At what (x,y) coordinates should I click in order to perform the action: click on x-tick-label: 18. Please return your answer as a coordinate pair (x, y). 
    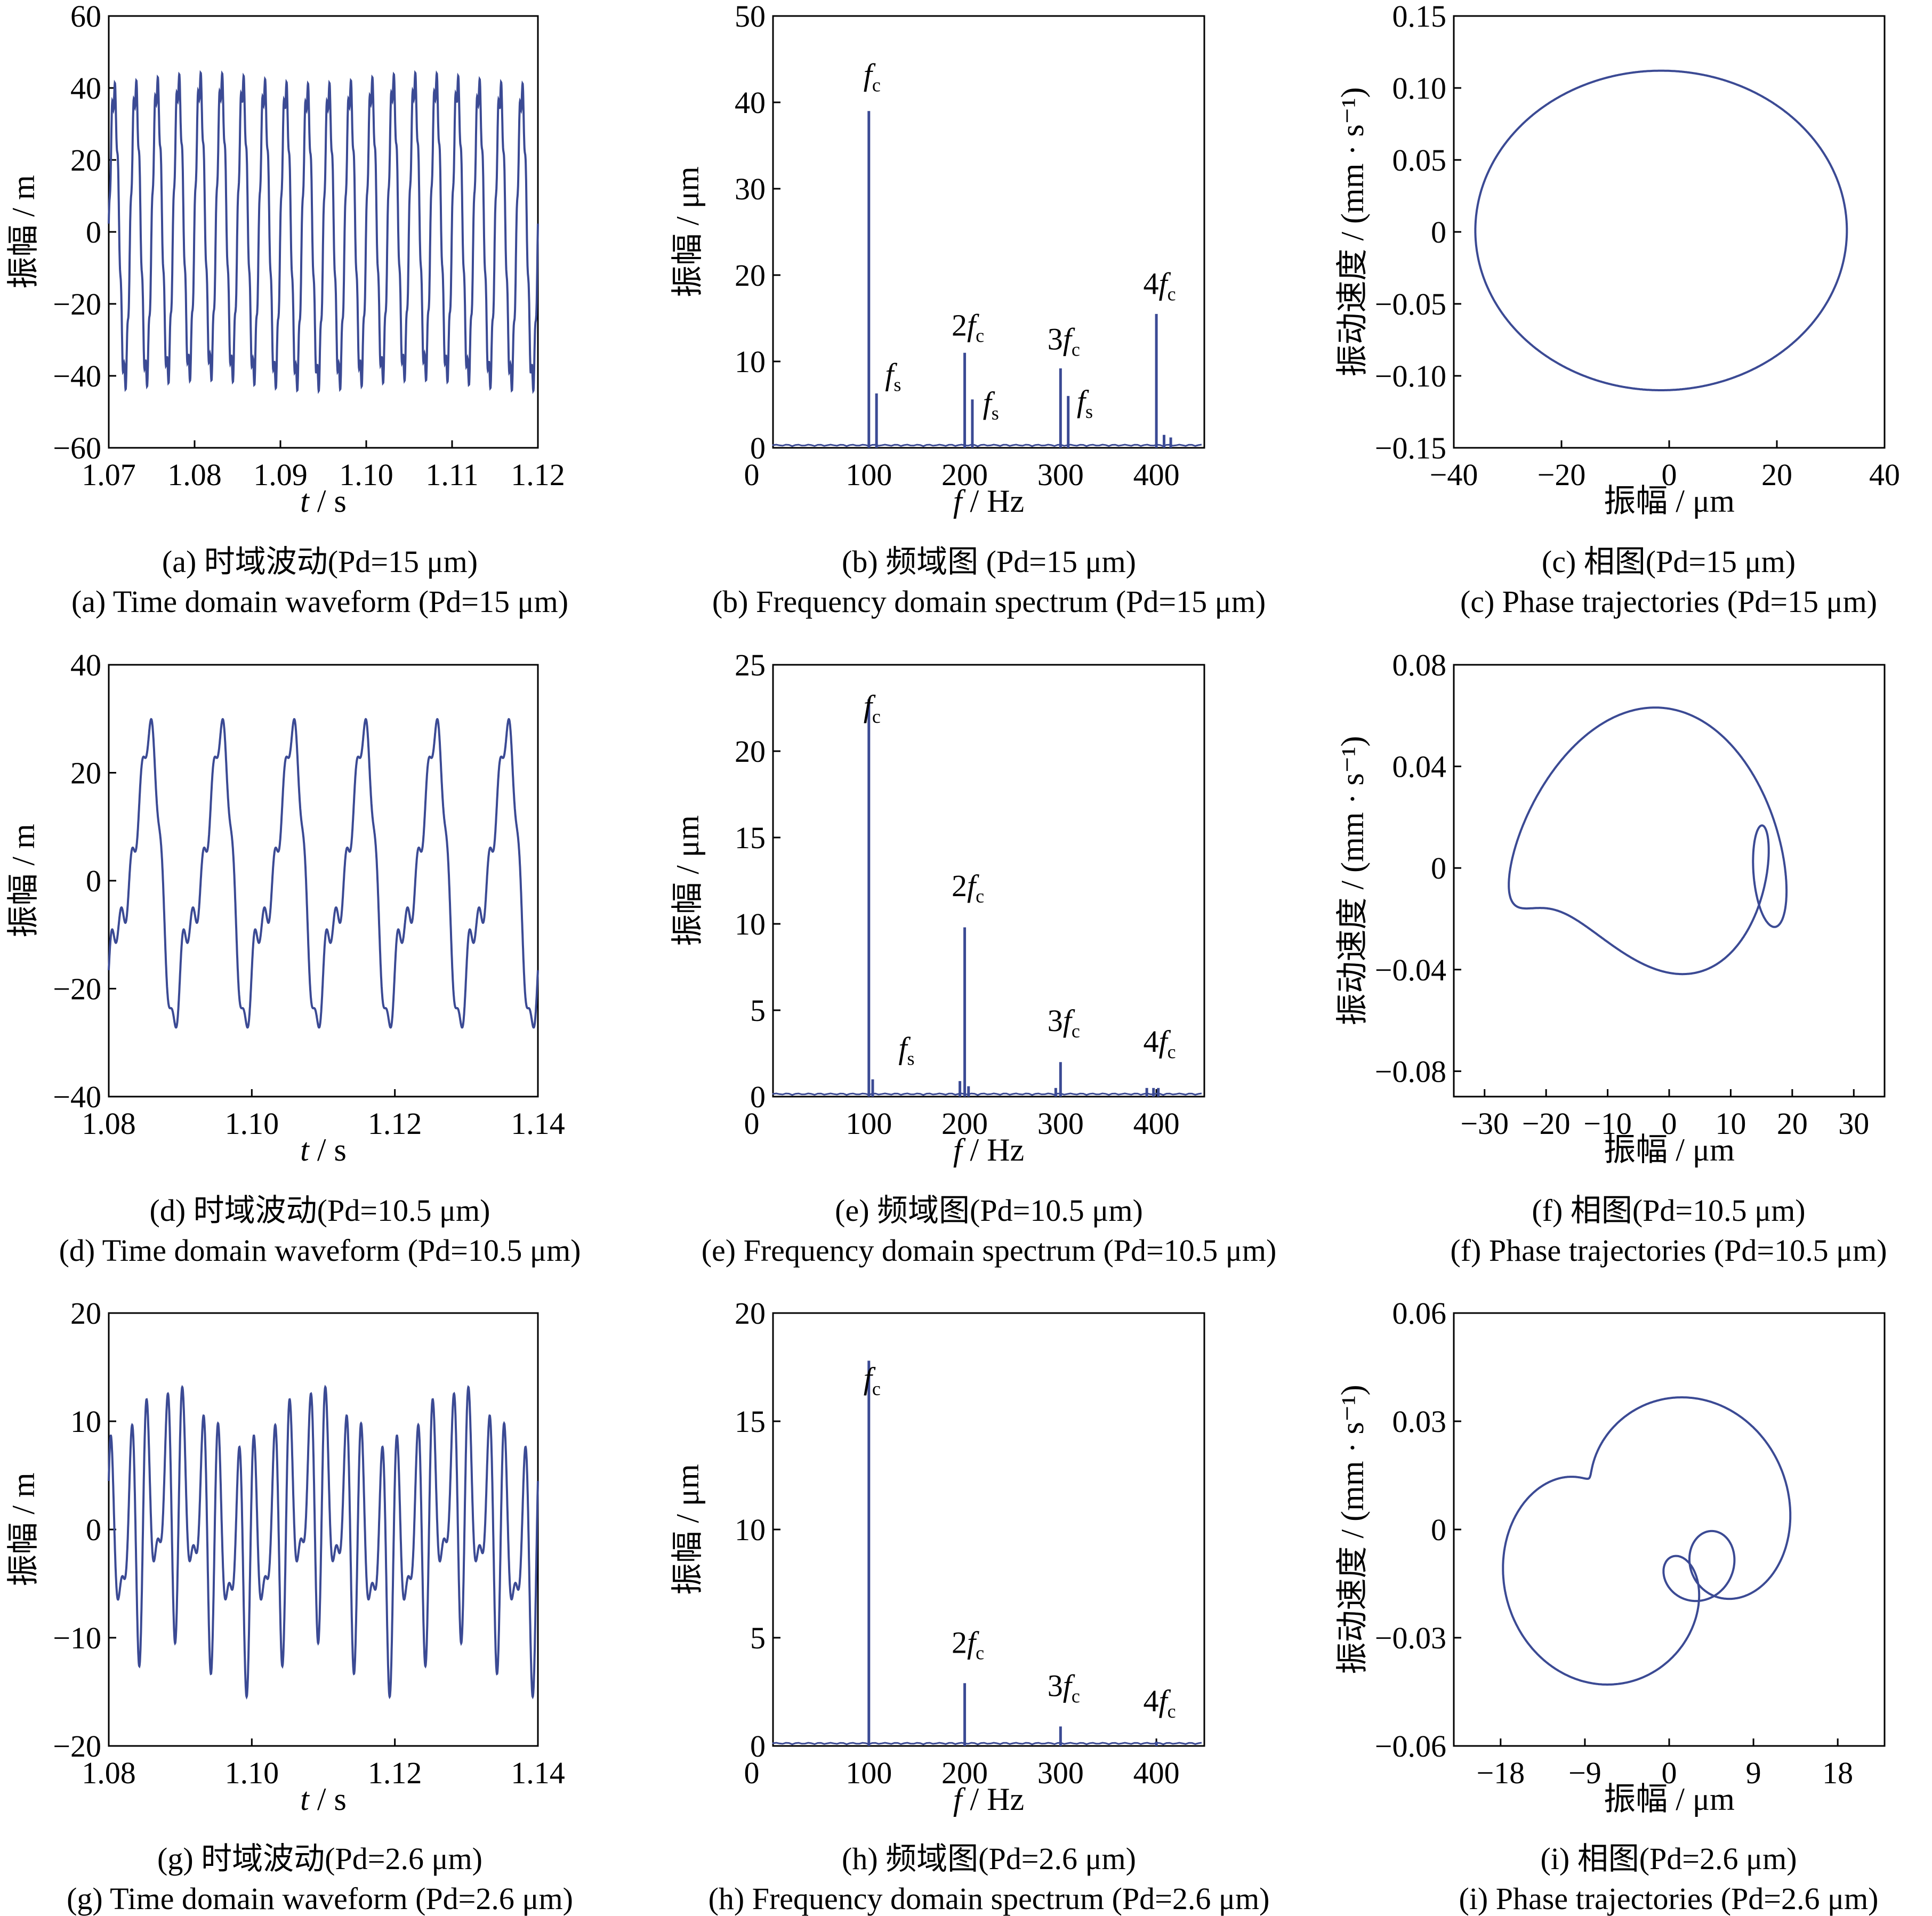
    Looking at the image, I should click on (1837, 1773).